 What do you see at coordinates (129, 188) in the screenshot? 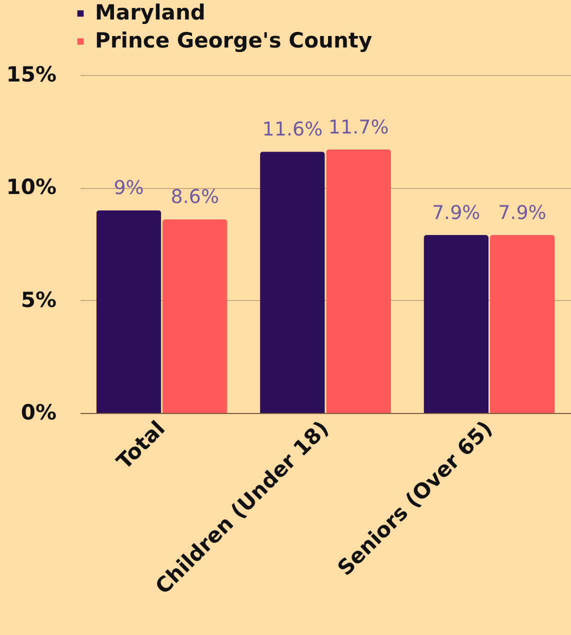
I see `data-label: 9%` at bounding box center [129, 188].